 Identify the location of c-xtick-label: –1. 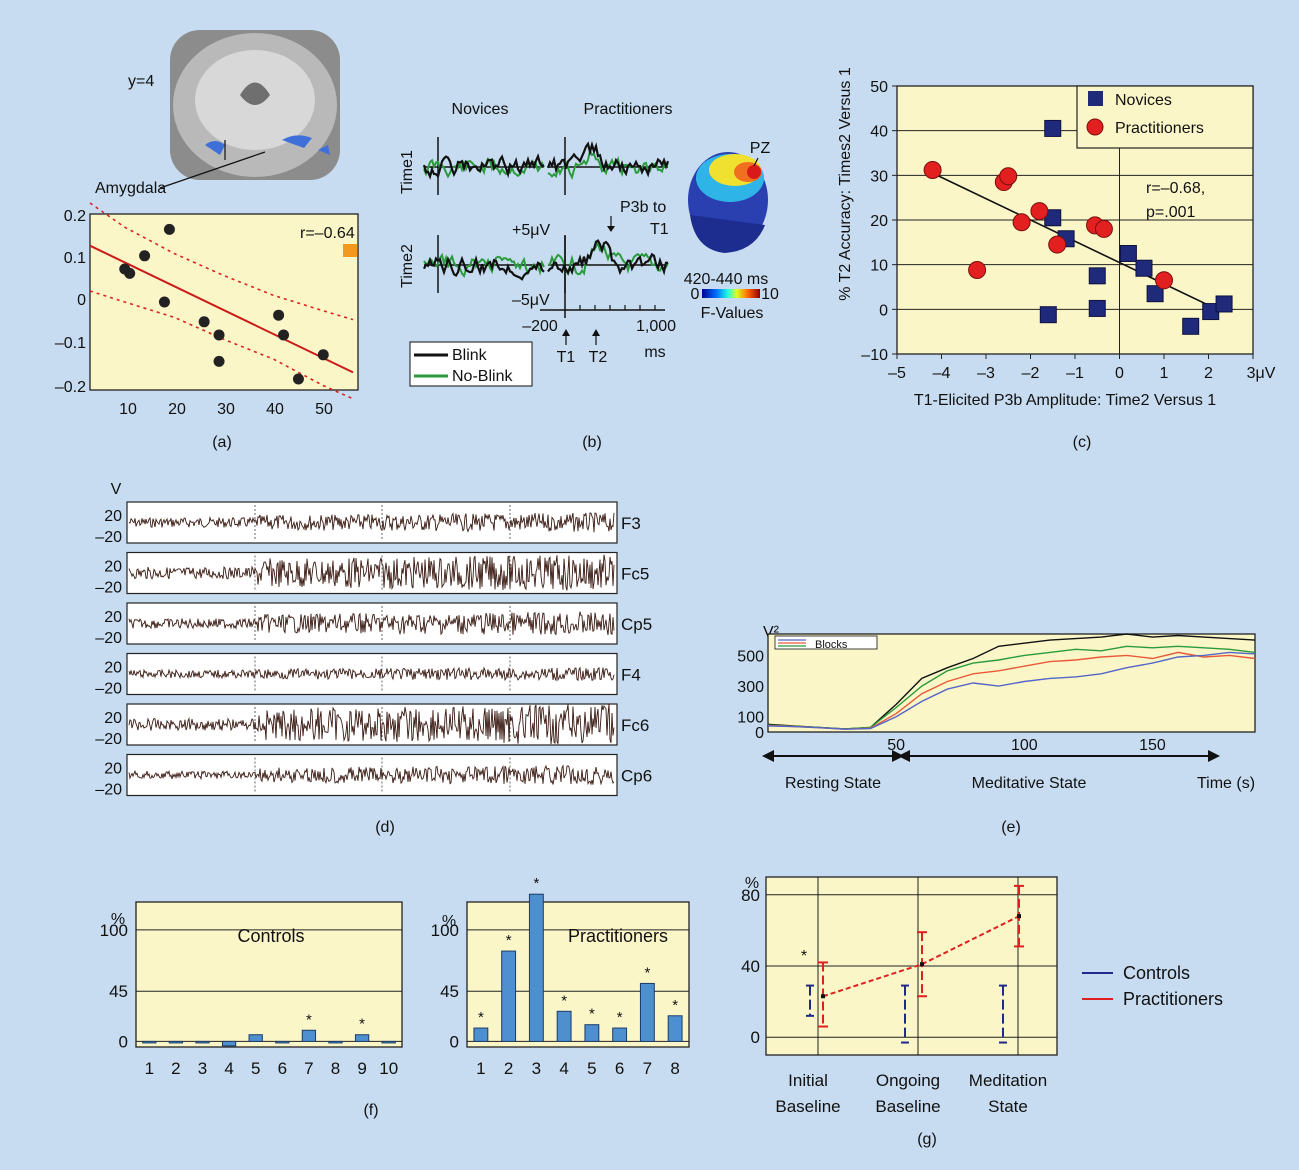
(1075, 373).